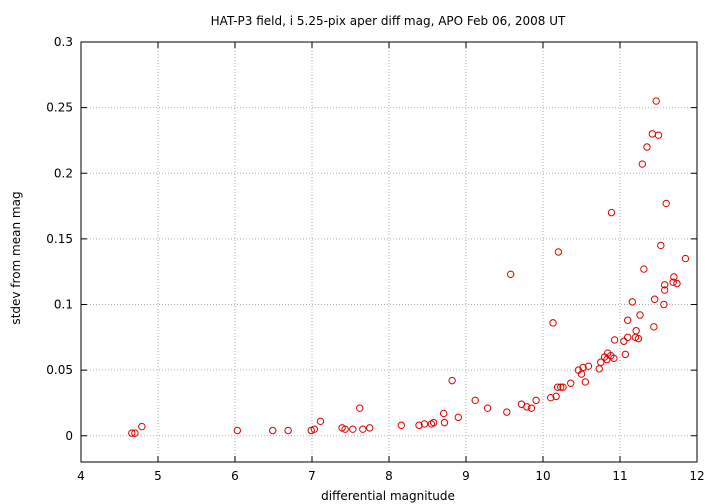 The height and width of the screenshot is (504, 720). What do you see at coordinates (158, 476) in the screenshot?
I see `x-tick-label: 5` at bounding box center [158, 476].